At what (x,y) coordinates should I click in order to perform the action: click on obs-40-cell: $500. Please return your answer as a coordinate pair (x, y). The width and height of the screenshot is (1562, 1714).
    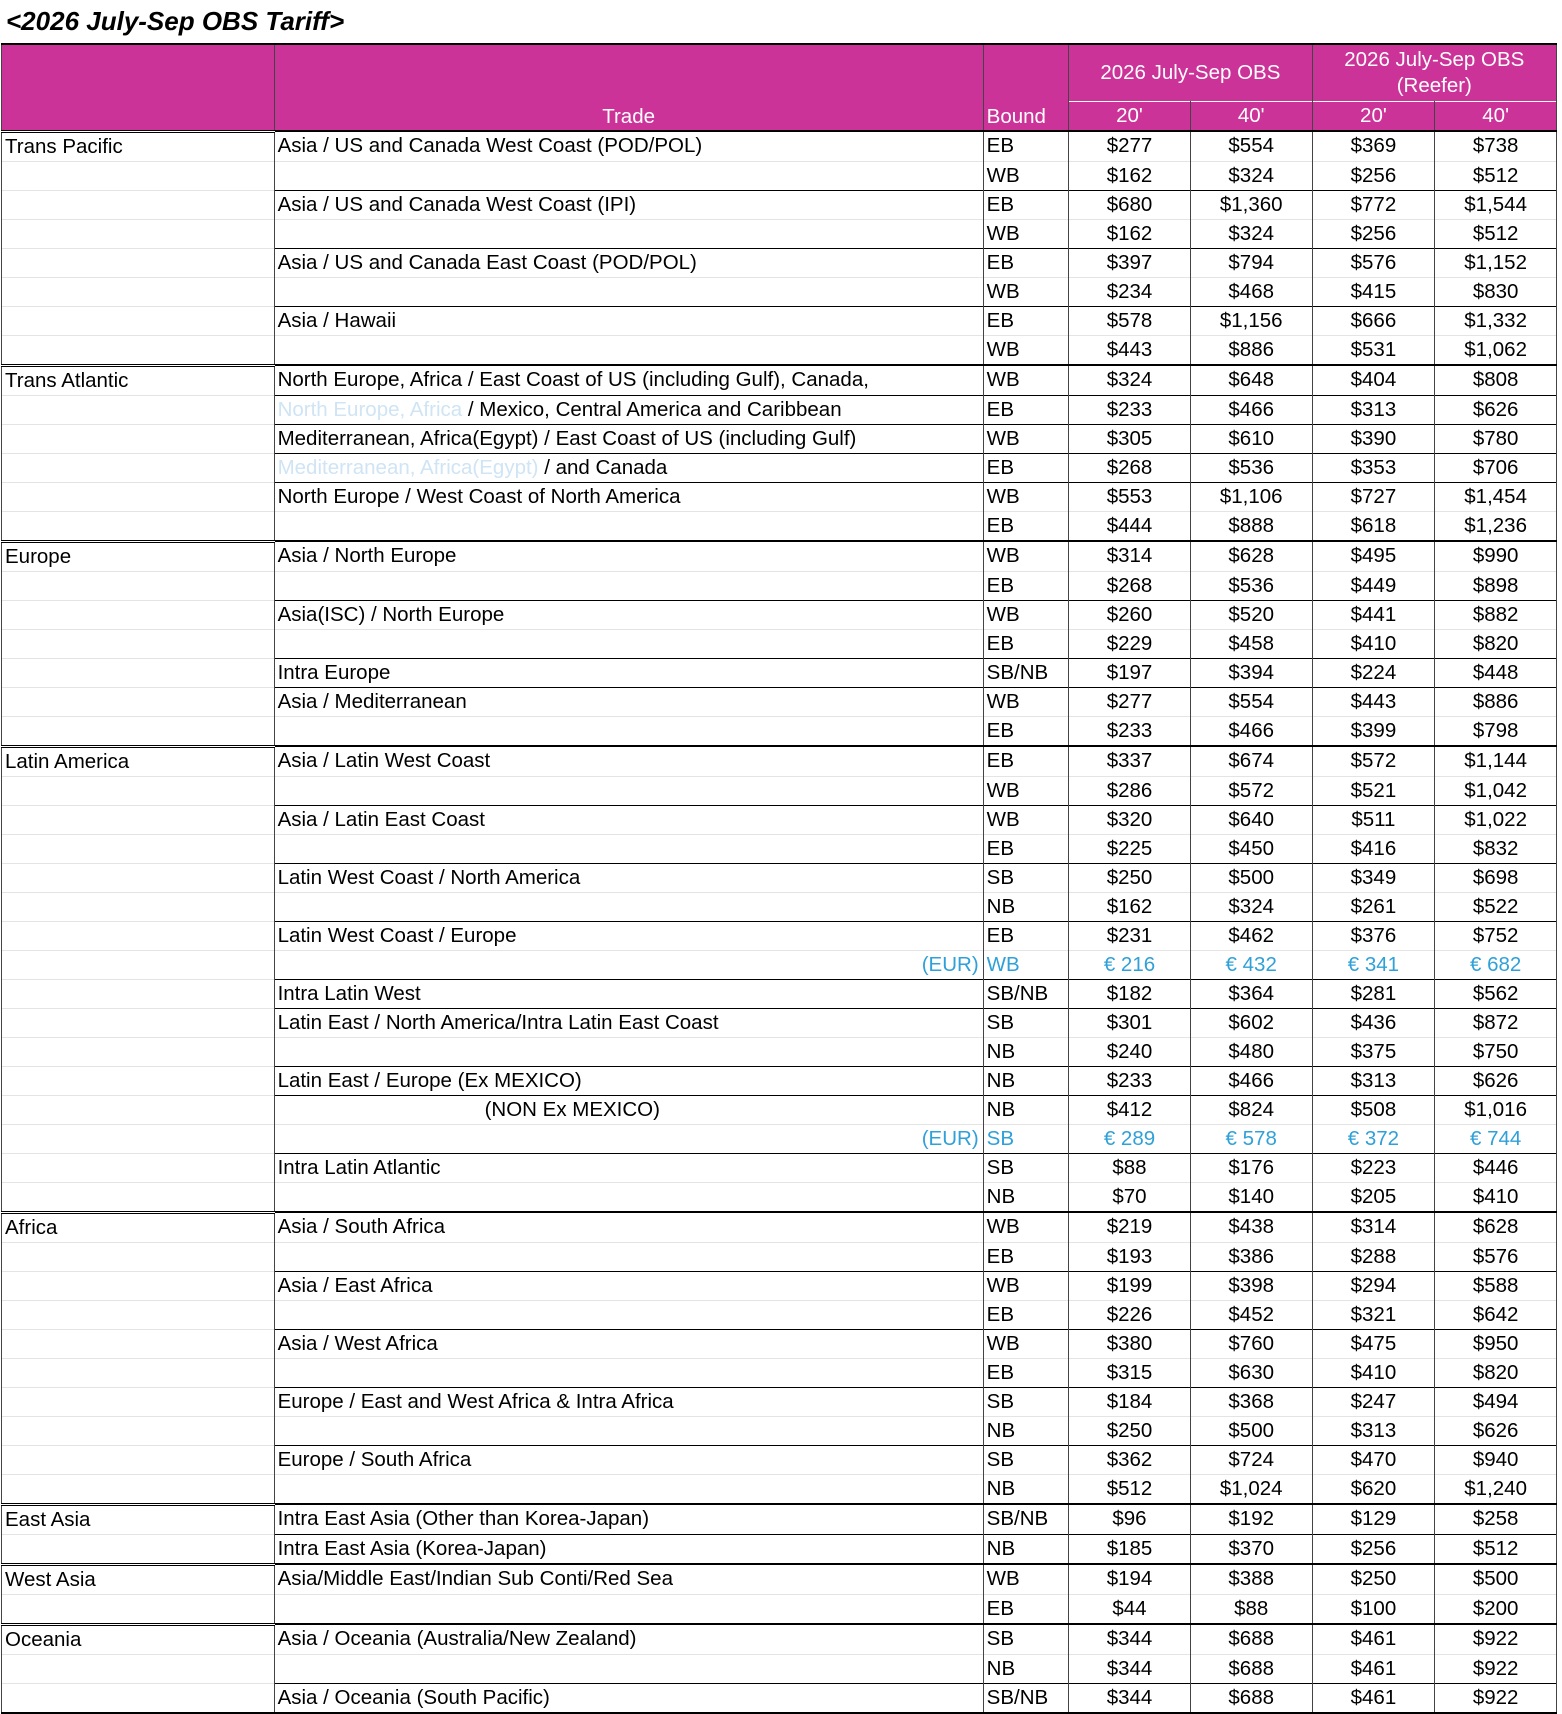
    Looking at the image, I should click on (1251, 1430).